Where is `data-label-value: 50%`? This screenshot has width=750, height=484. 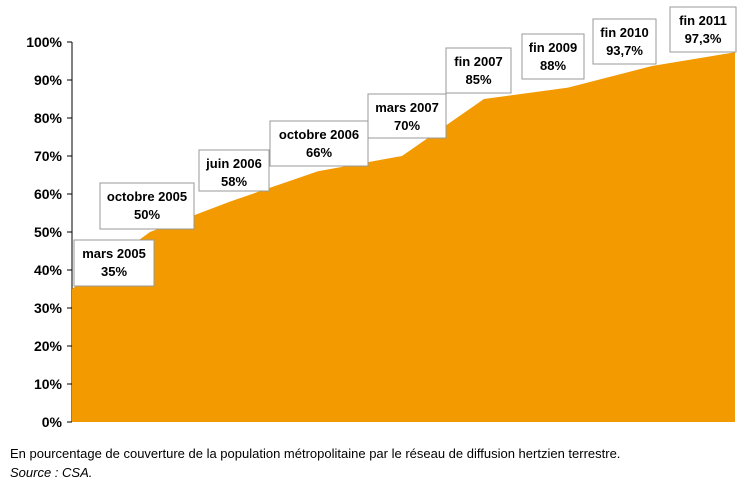
data-label-value: 50% is located at coordinates (147, 214).